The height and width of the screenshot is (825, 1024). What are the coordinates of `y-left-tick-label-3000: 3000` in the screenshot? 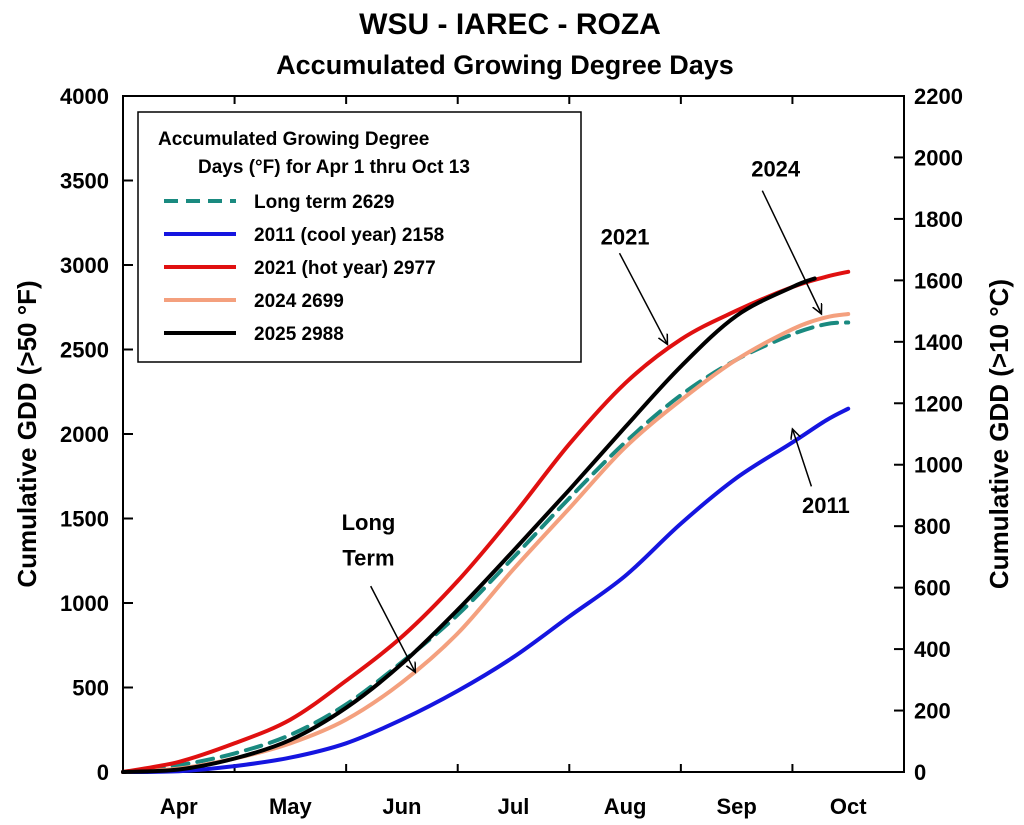 It's located at (84, 265).